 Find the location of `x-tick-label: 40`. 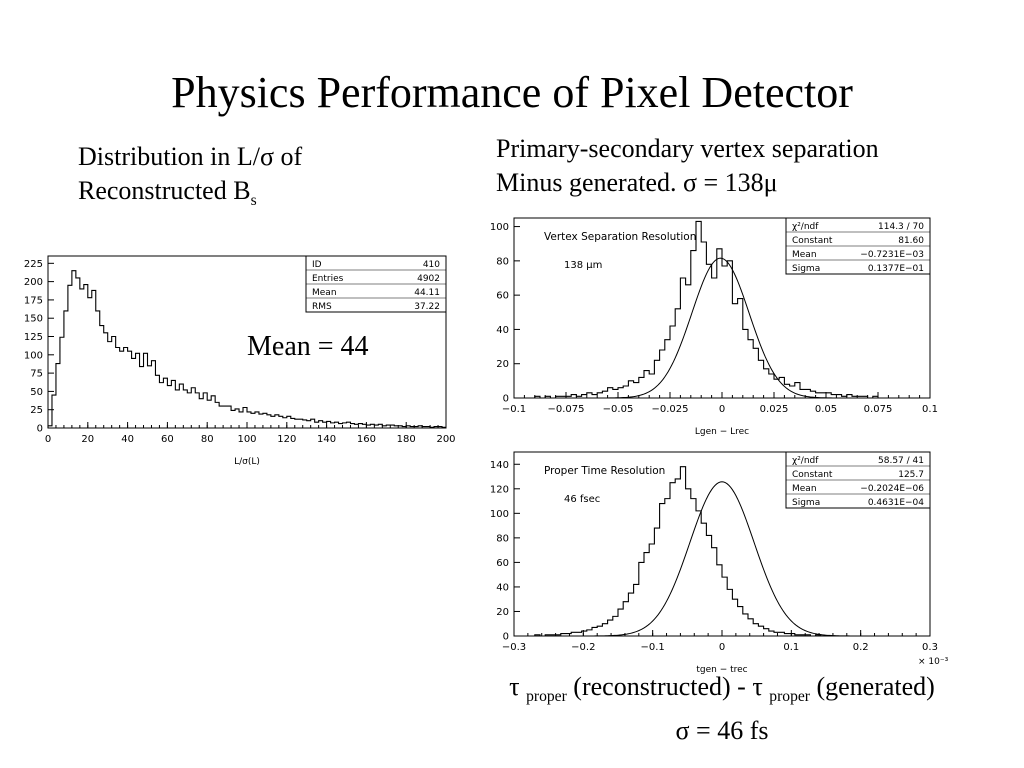

x-tick-label: 40 is located at coordinates (127, 439).